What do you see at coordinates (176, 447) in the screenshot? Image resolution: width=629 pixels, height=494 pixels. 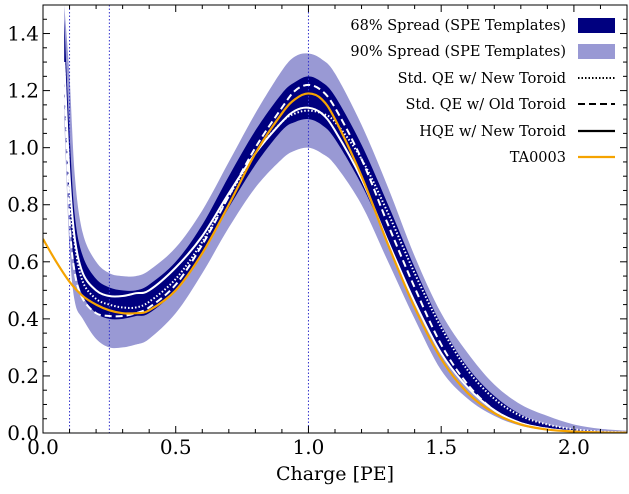 I see `x-tick-label: 0.5` at bounding box center [176, 447].